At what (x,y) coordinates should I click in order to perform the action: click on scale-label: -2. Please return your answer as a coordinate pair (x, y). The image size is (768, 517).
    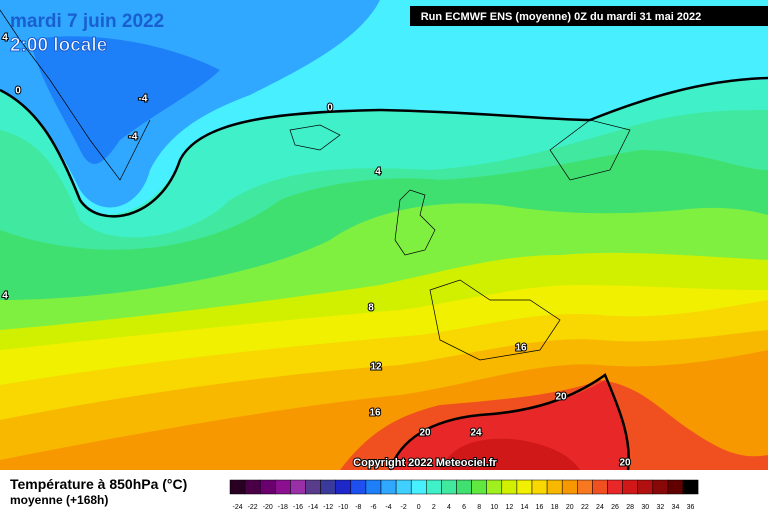
    Looking at the image, I should click on (404, 507).